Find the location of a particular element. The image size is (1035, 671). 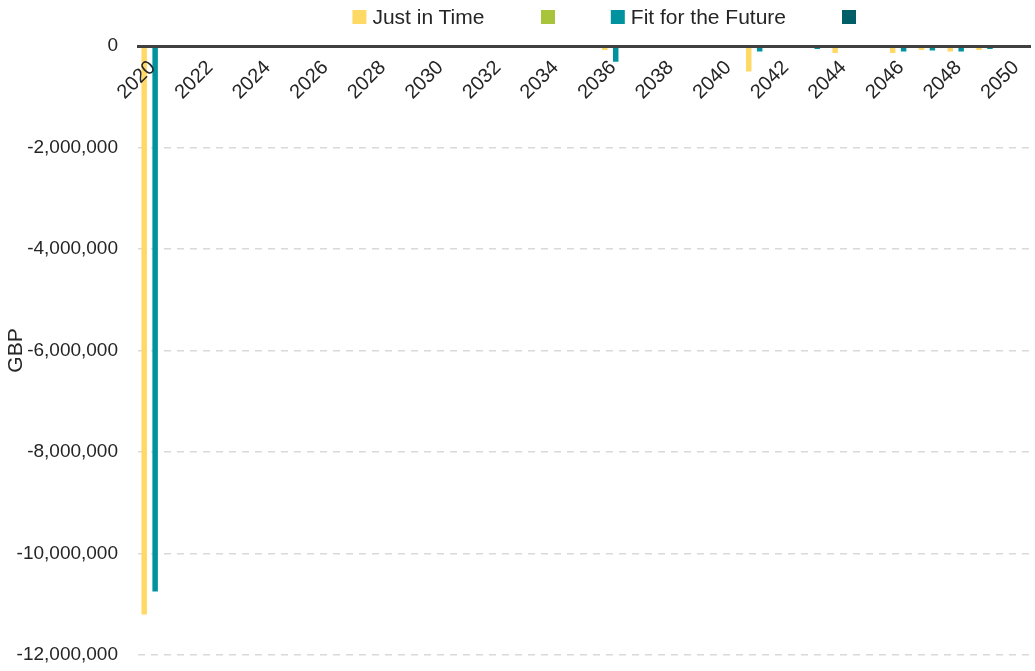

legend-label: Fit for the Future is located at coordinates (708, 16).